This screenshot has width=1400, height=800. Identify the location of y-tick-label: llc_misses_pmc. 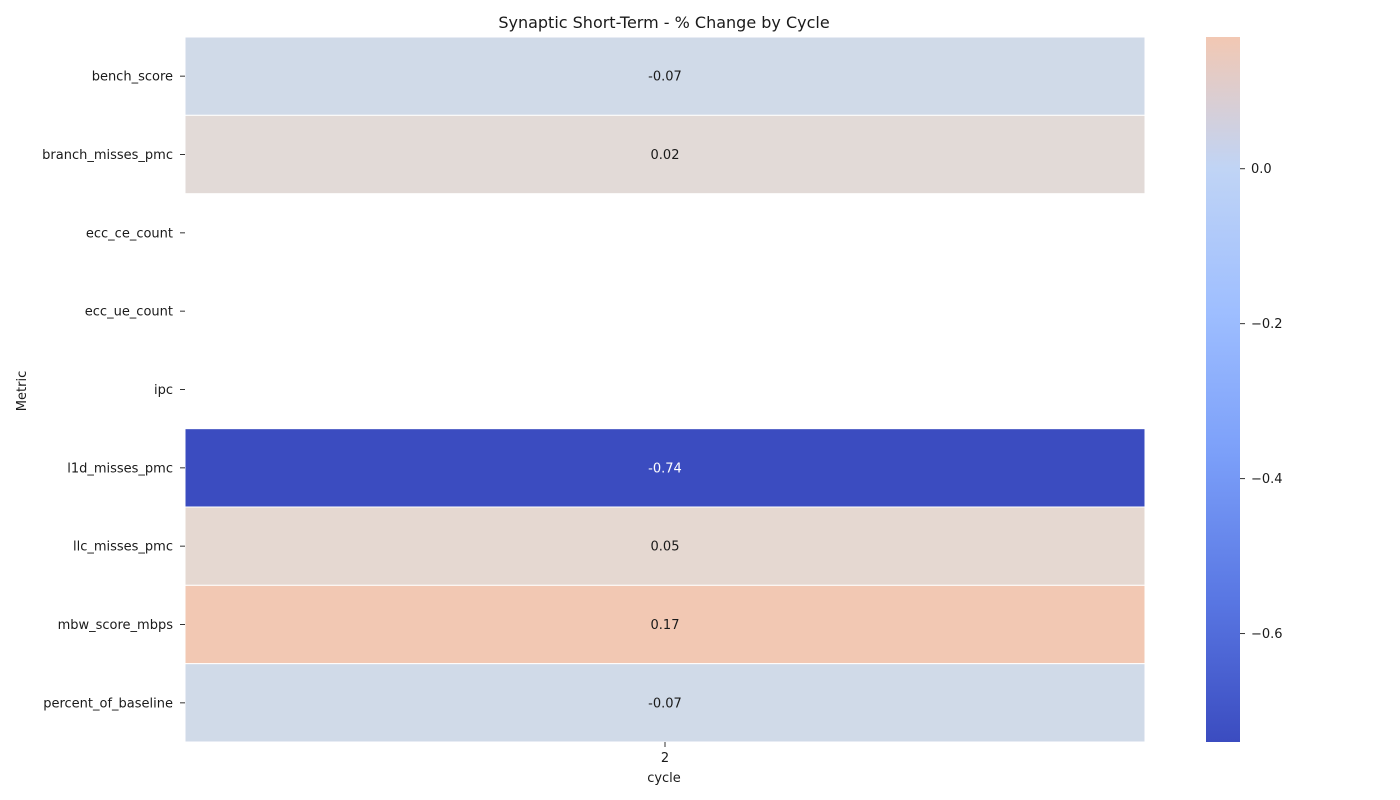
(123, 547).